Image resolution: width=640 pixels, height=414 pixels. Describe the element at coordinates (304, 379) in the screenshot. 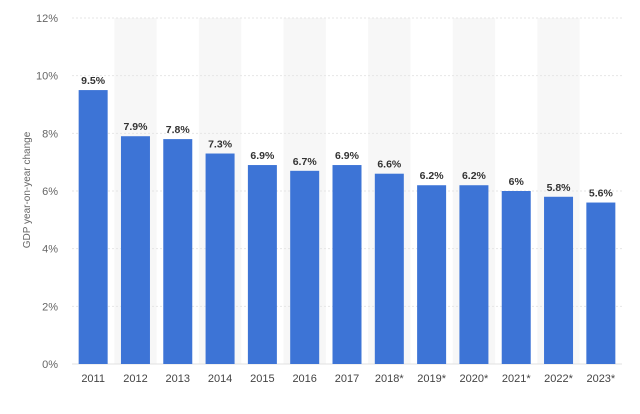

I see `x-tick-label: 2016` at that location.